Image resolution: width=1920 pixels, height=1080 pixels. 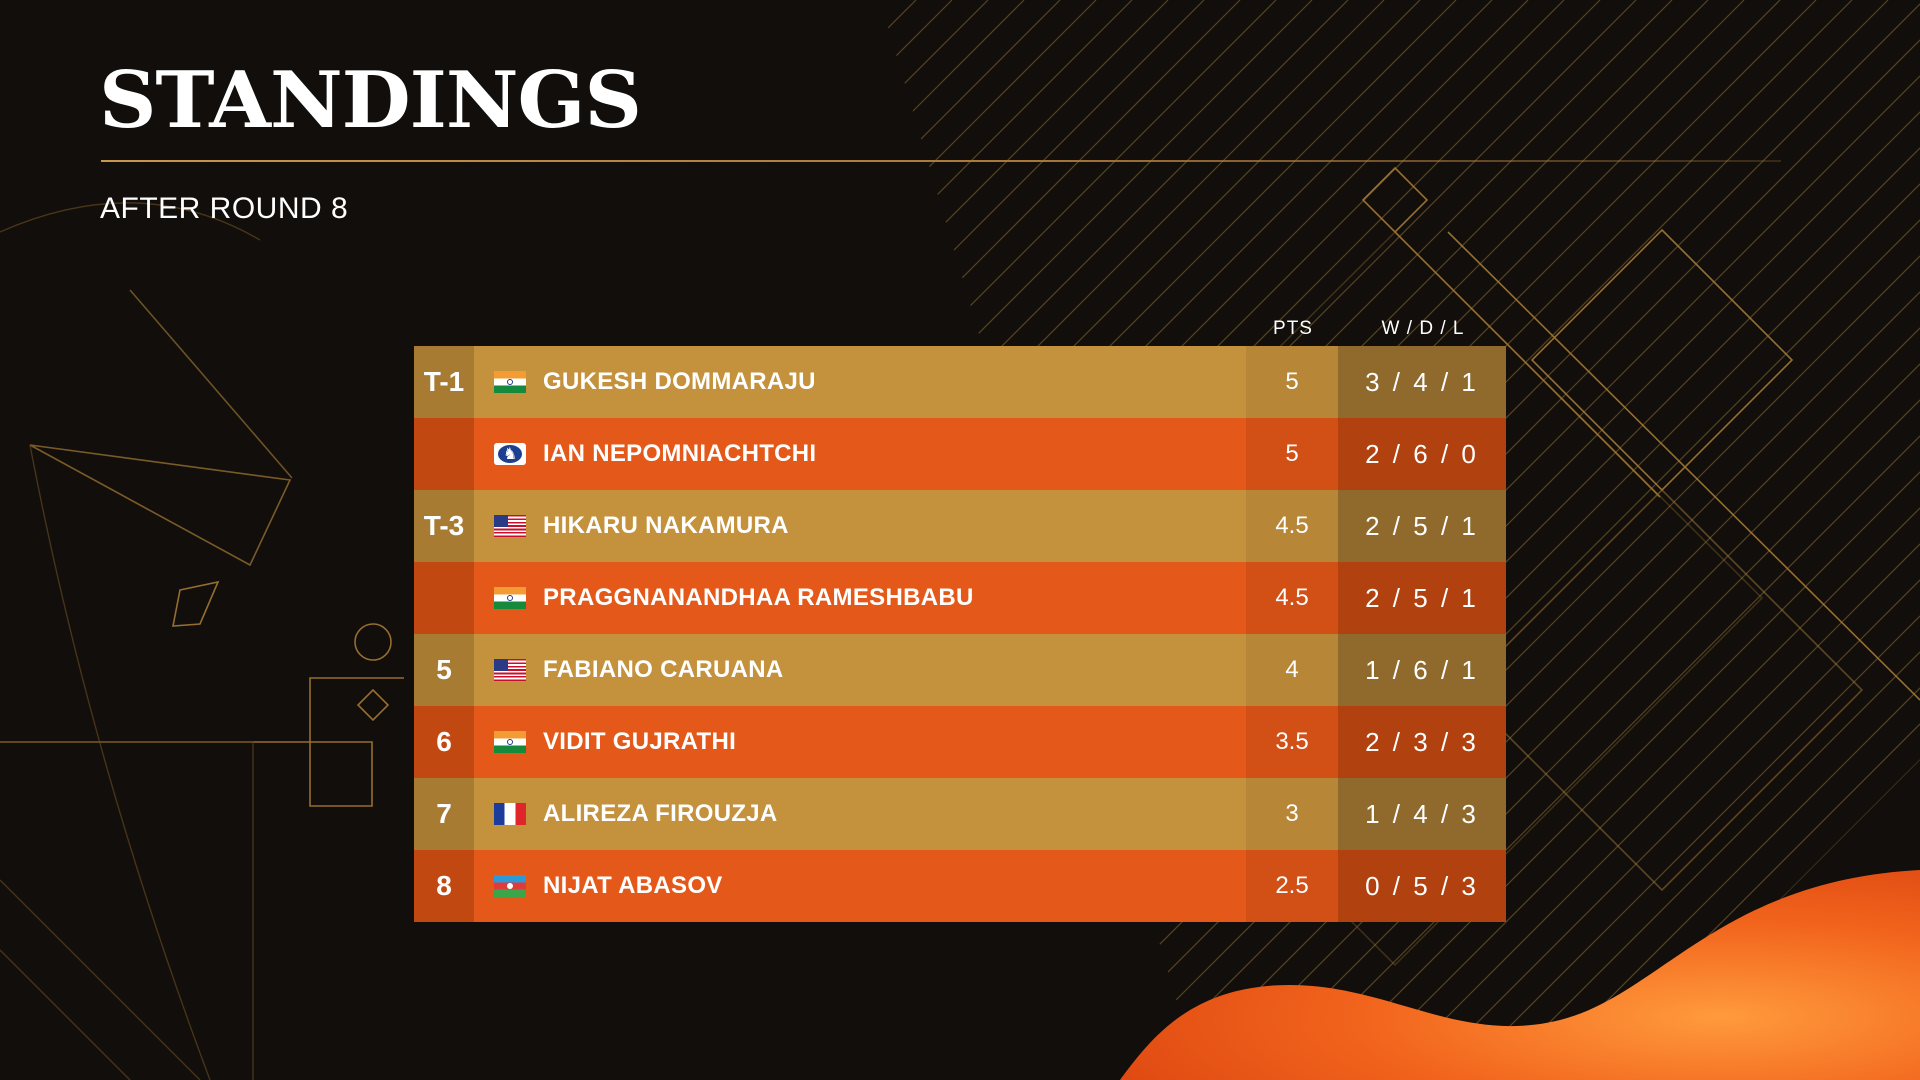 I want to click on decorative-hatch-line, so click(x=1006, y=540).